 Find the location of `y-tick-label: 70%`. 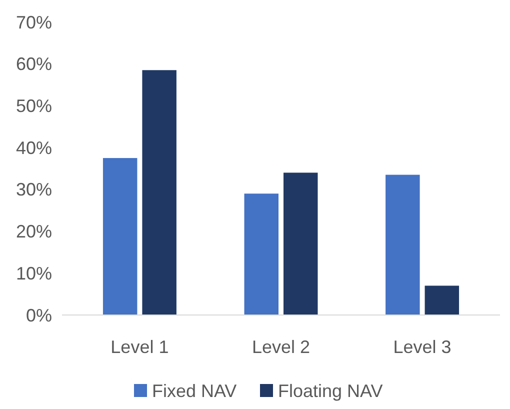

y-tick-label: 70% is located at coordinates (34, 22).